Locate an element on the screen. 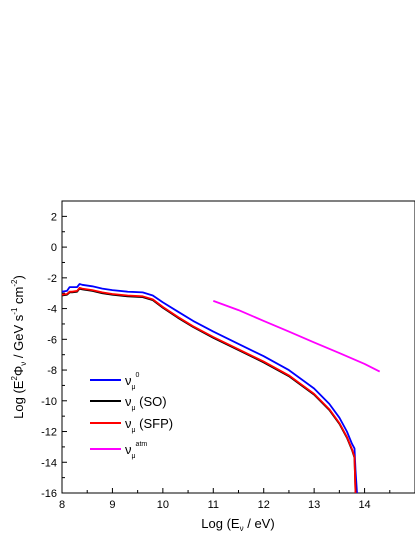 The image size is (415, 537). x-tick-label: 14 is located at coordinates (364, 505).